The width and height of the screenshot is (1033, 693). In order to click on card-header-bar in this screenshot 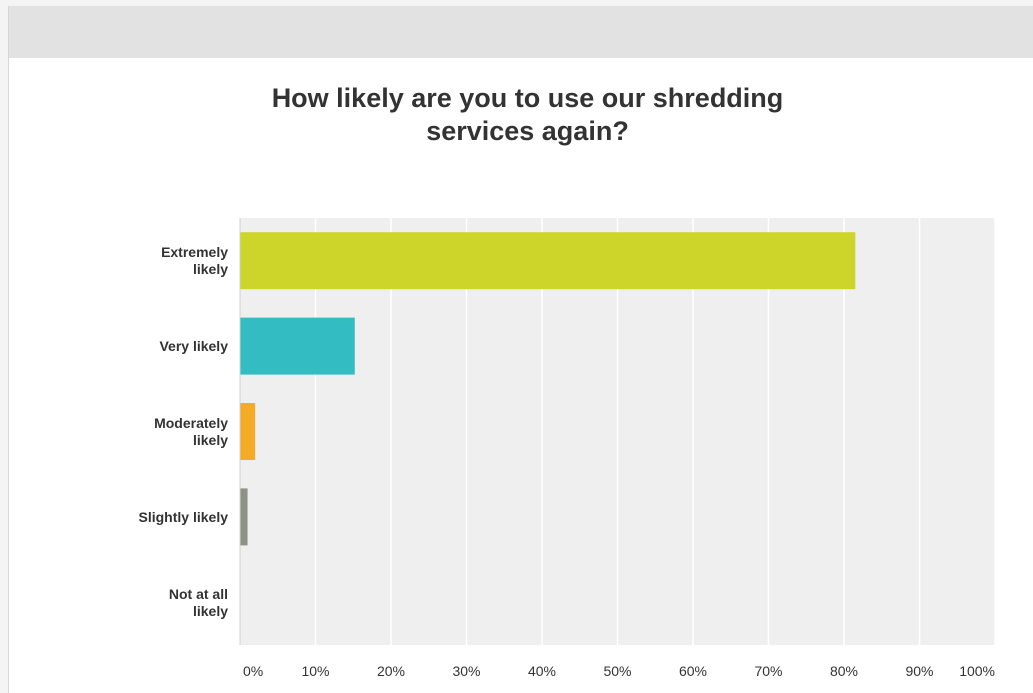, I will do `click(521, 32)`.